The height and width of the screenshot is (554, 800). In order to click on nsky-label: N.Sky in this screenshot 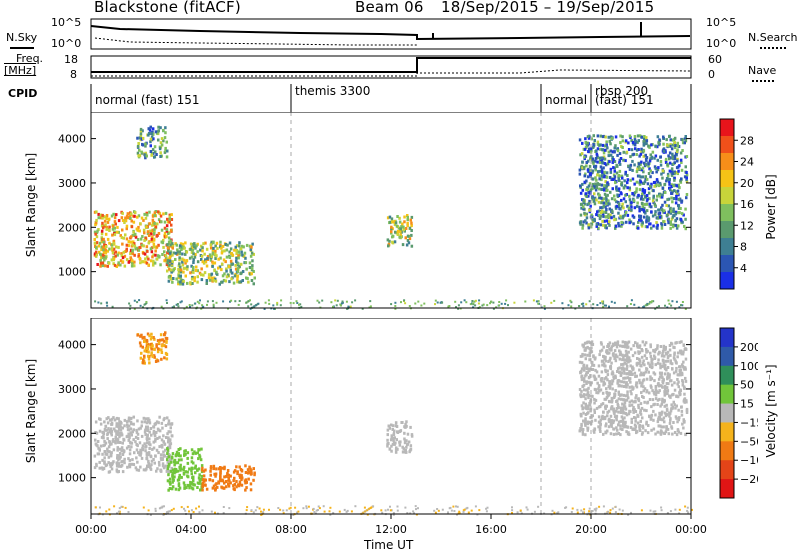, I will do `click(22, 37)`.